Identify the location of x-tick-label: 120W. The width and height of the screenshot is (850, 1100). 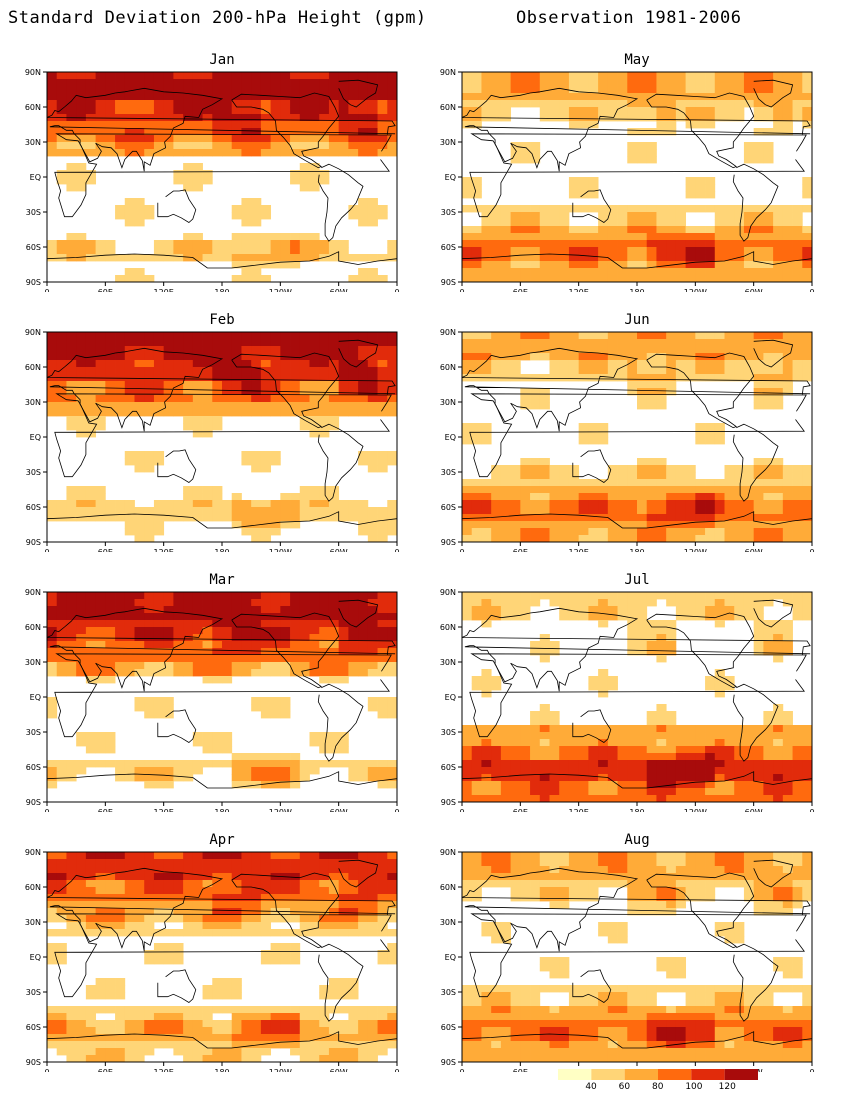
(280, 550).